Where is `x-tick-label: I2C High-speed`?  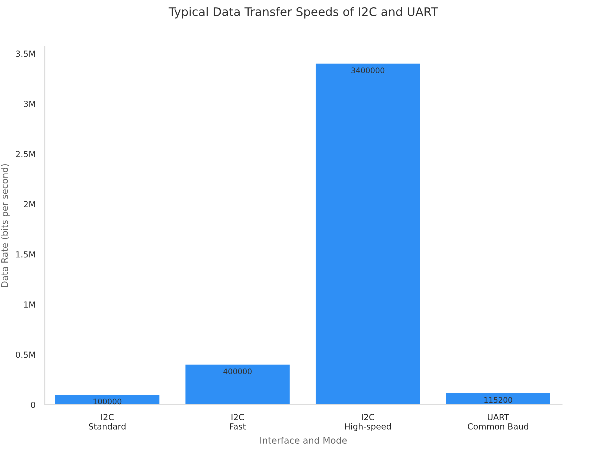
x-tick-label: I2C High-speed is located at coordinates (368, 423).